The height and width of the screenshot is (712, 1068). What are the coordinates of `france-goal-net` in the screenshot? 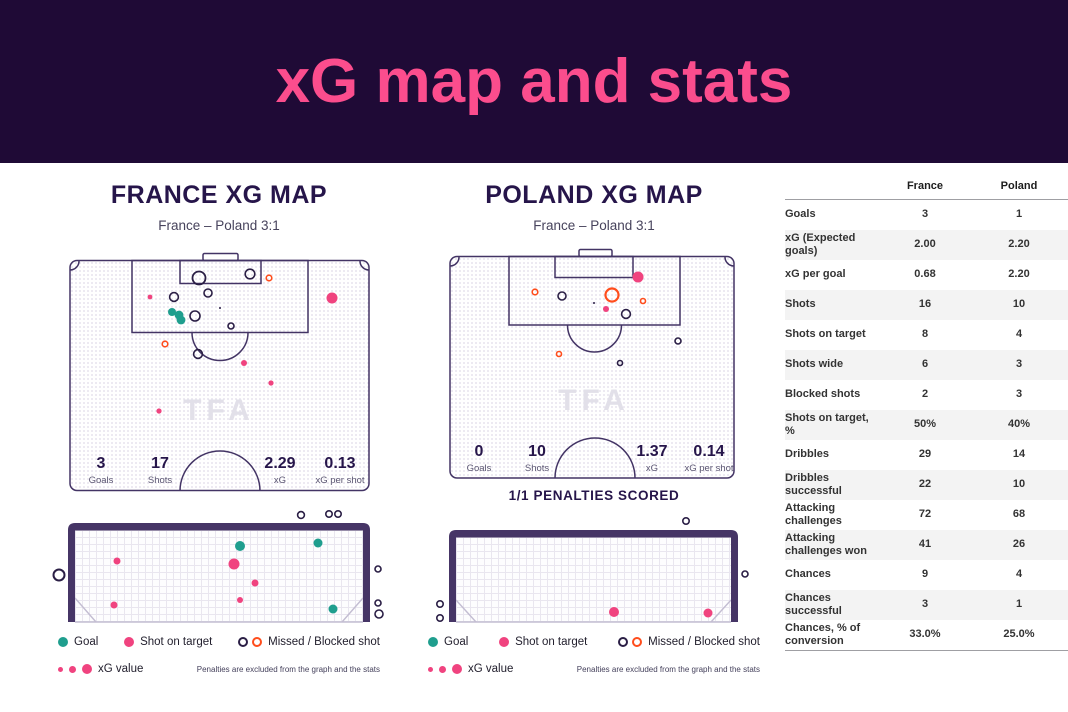 It's located at (219, 576).